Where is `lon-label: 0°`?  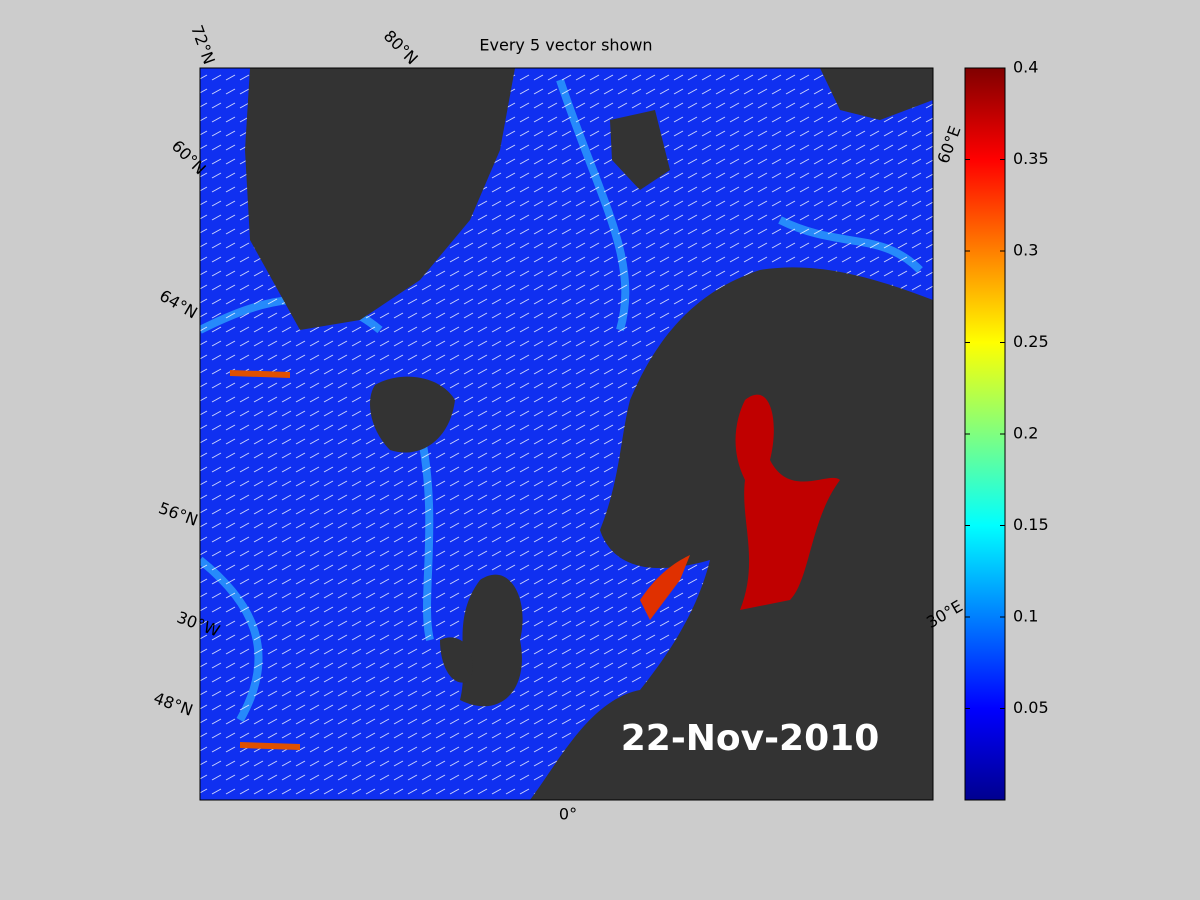
lon-label: 0° is located at coordinates (568, 814).